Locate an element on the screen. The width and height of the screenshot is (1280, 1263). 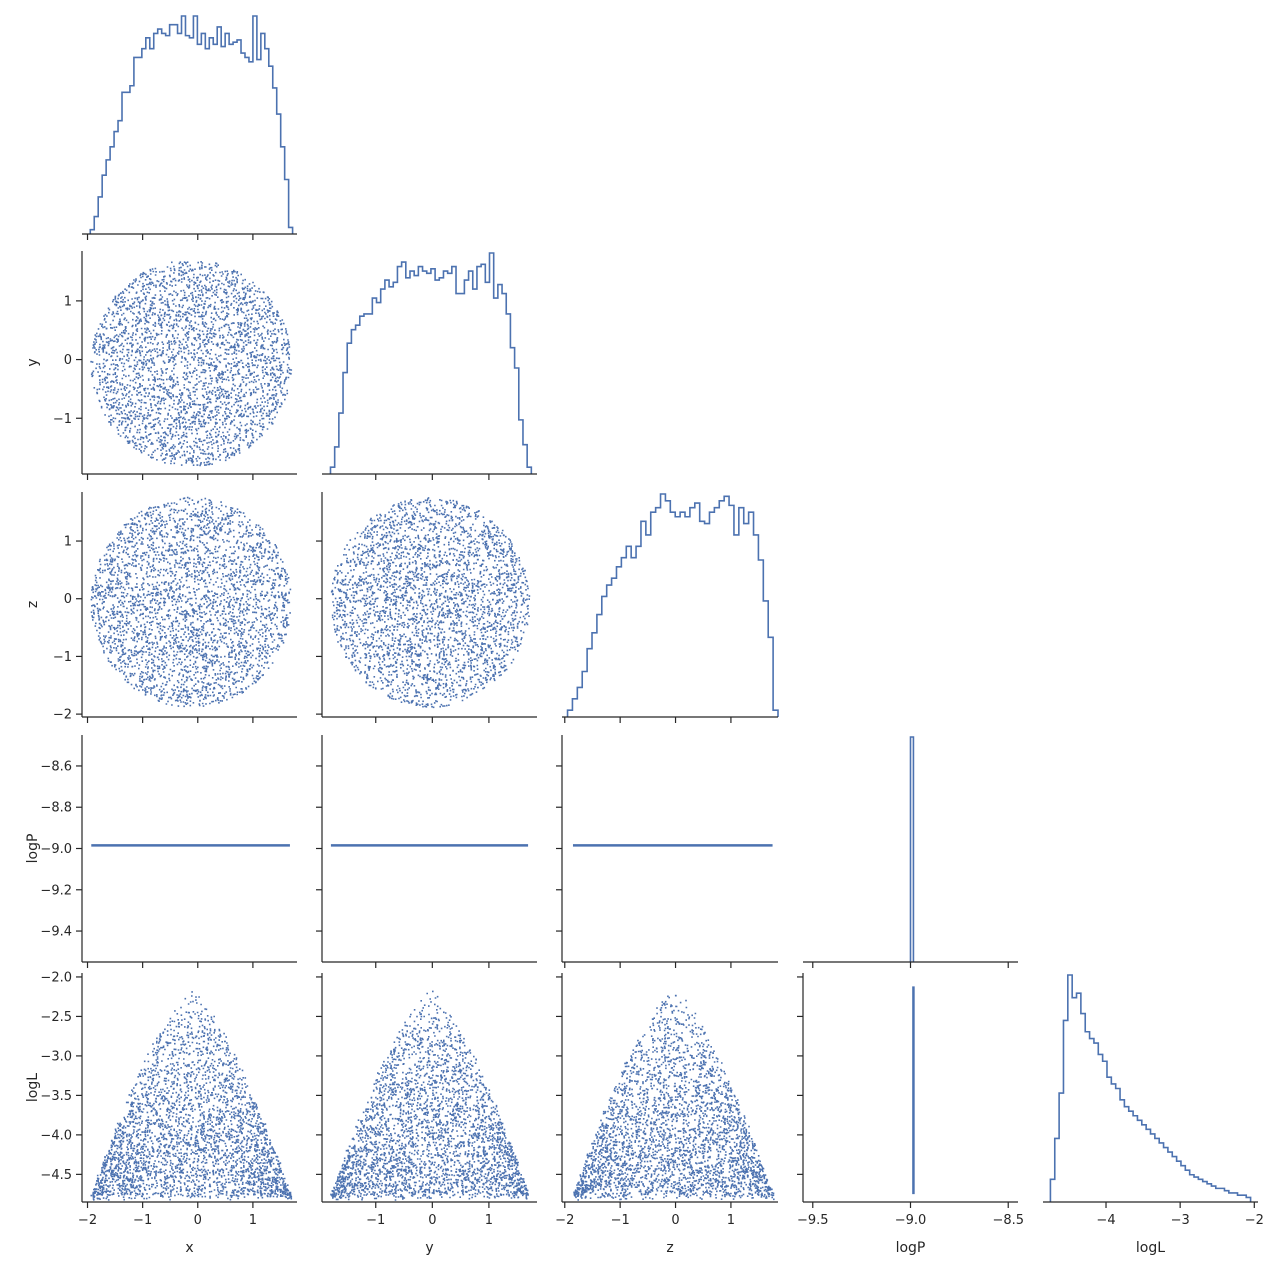
histogram-y is located at coordinates (431, 363).